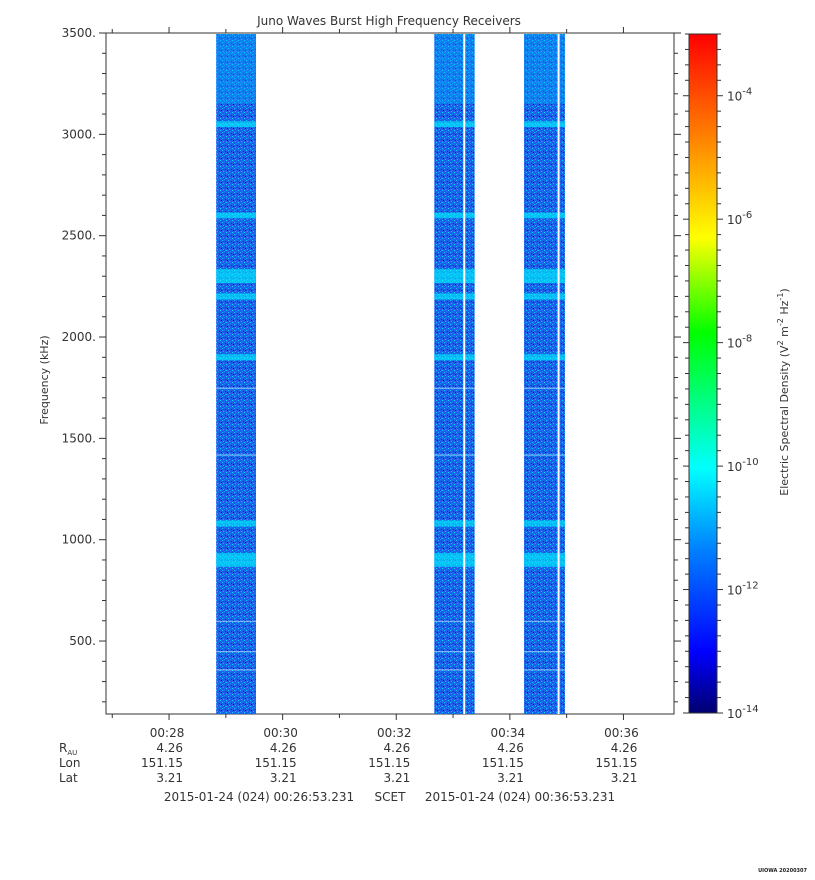 Image resolution: width=815 pixels, height=880 pixels. Describe the element at coordinates (503, 763) in the screenshot. I see `ephemeris-value-1-3: 151.15` at that location.